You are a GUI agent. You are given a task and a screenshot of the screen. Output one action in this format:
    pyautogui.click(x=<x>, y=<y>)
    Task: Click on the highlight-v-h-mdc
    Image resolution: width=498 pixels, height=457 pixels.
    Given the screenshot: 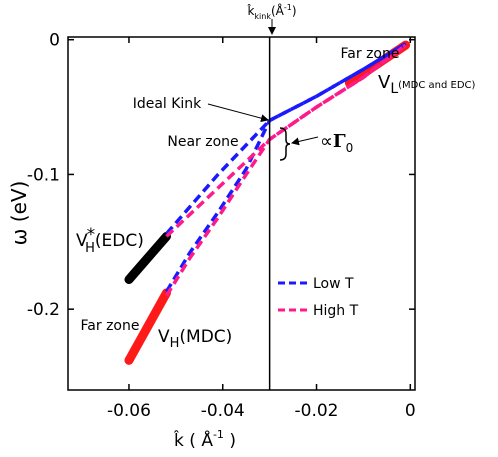 What is the action you would take?
    pyautogui.click(x=147, y=326)
    